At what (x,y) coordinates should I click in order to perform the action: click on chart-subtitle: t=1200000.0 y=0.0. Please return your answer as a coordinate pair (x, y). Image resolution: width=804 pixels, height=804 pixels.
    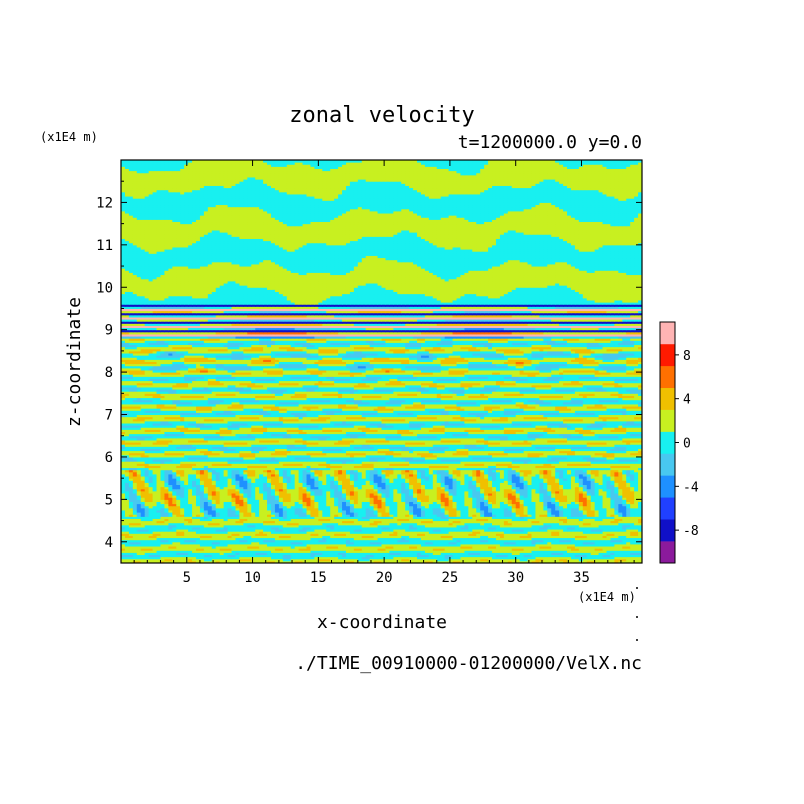
    Looking at the image, I should click on (550, 142).